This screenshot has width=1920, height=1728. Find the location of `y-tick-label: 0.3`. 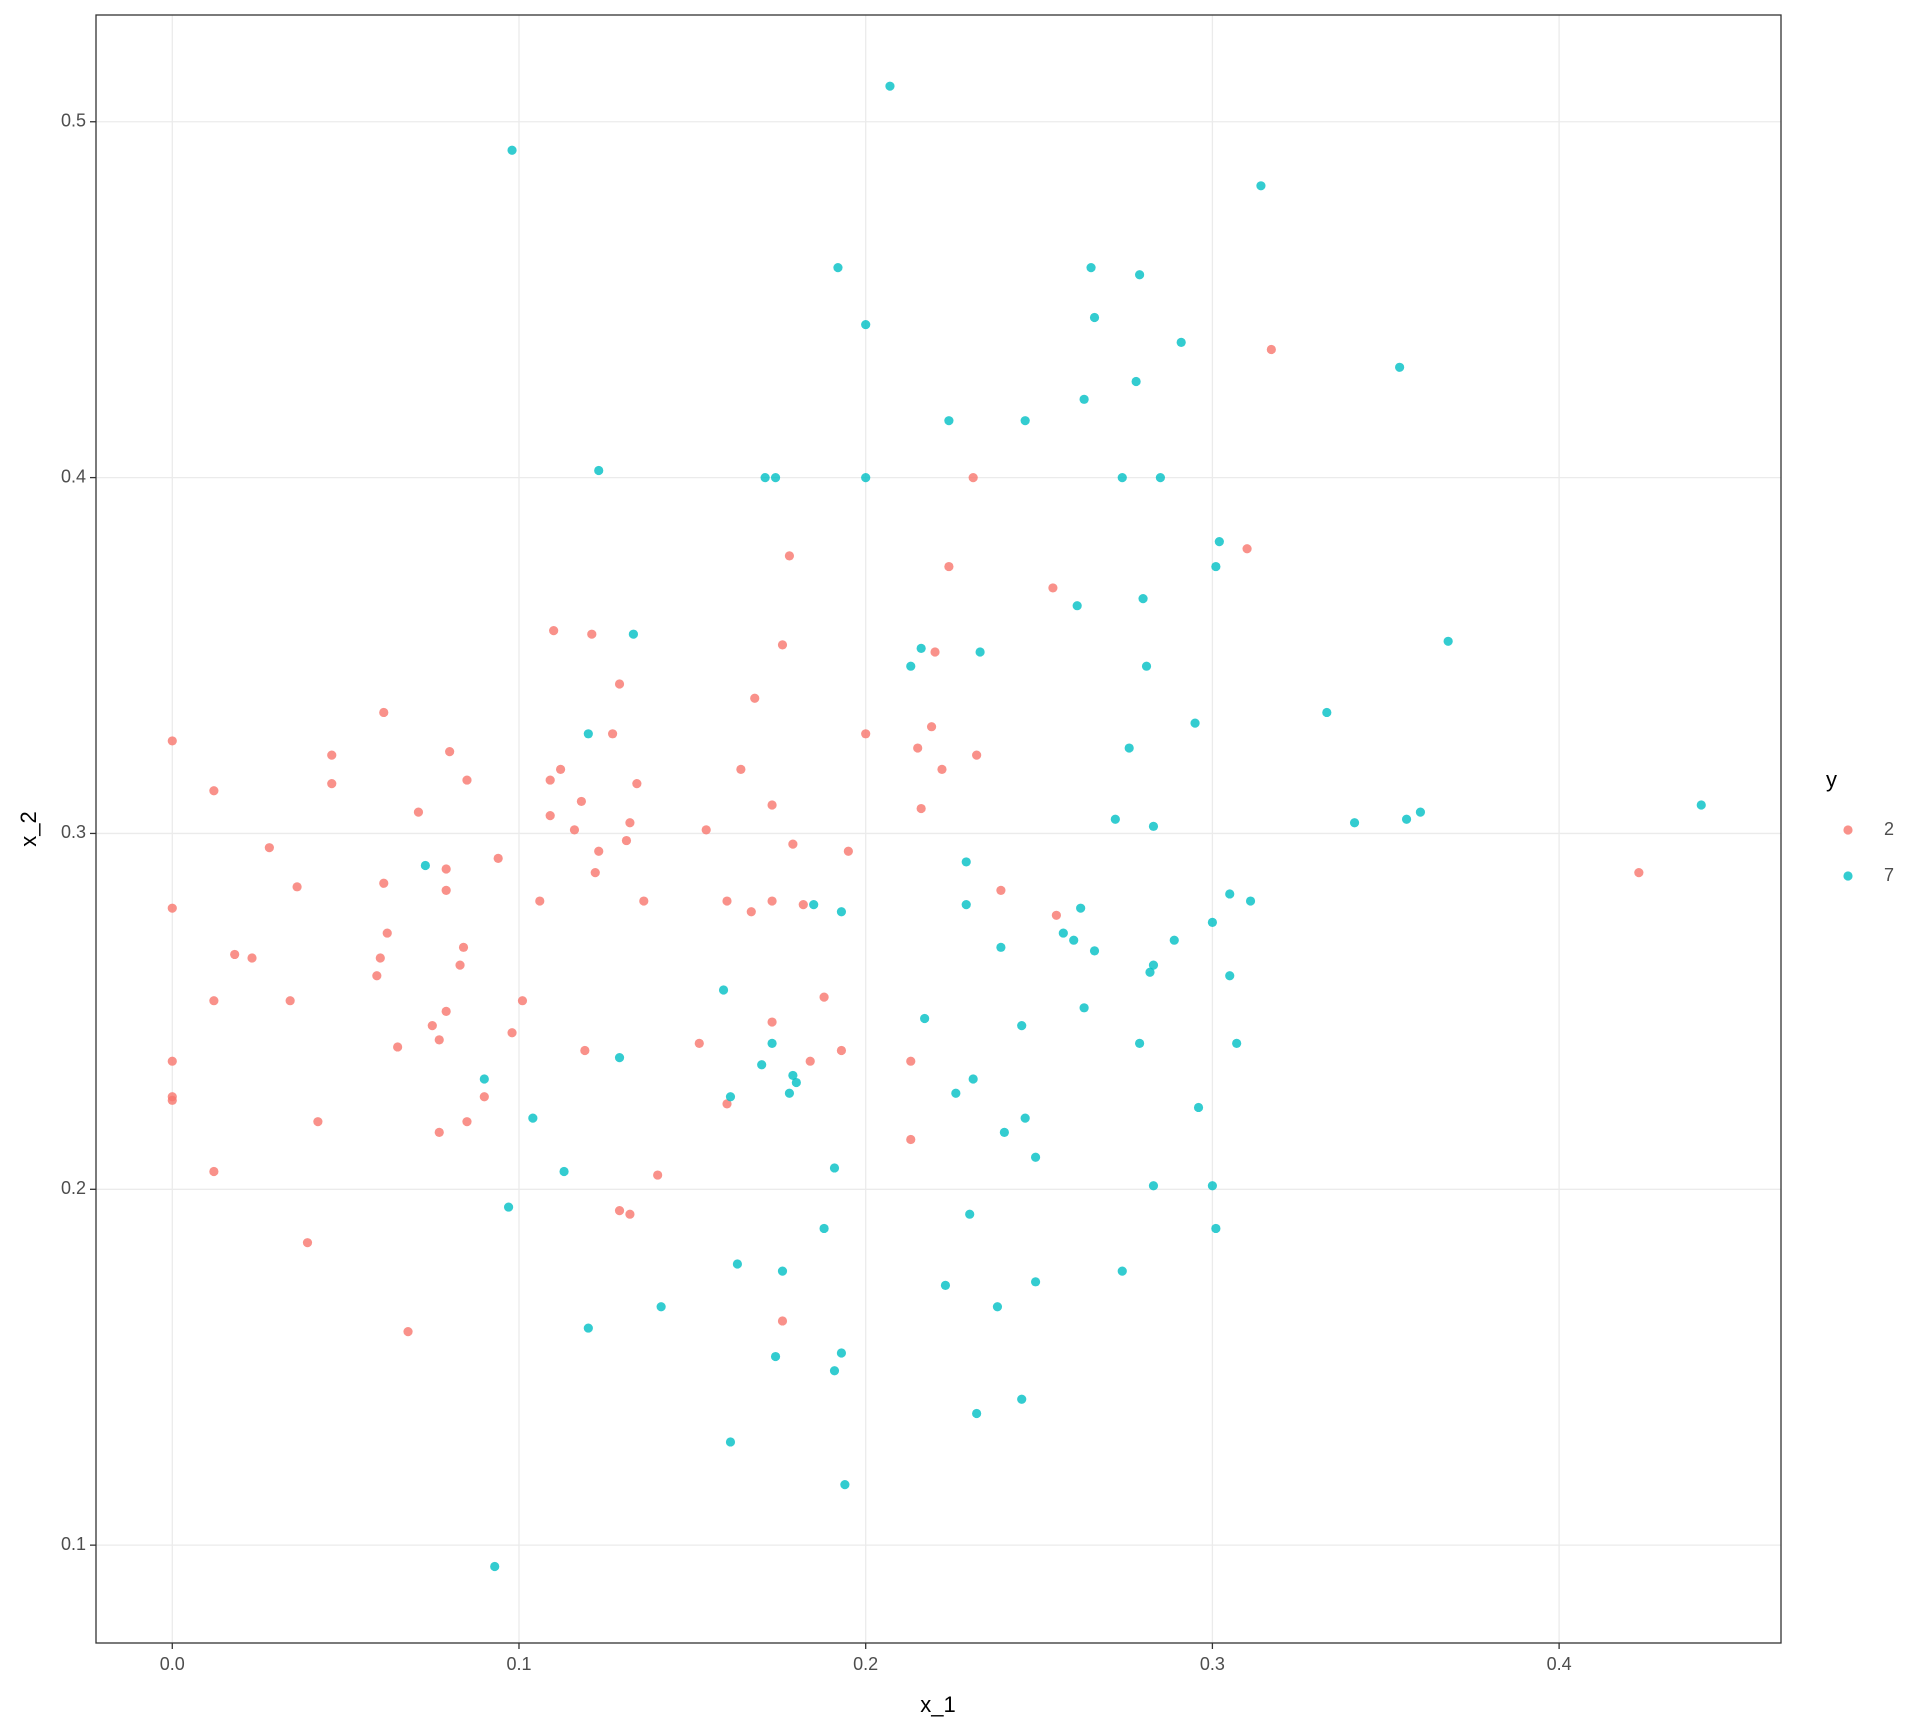

y-tick-label: 0.3 is located at coordinates (73, 832).